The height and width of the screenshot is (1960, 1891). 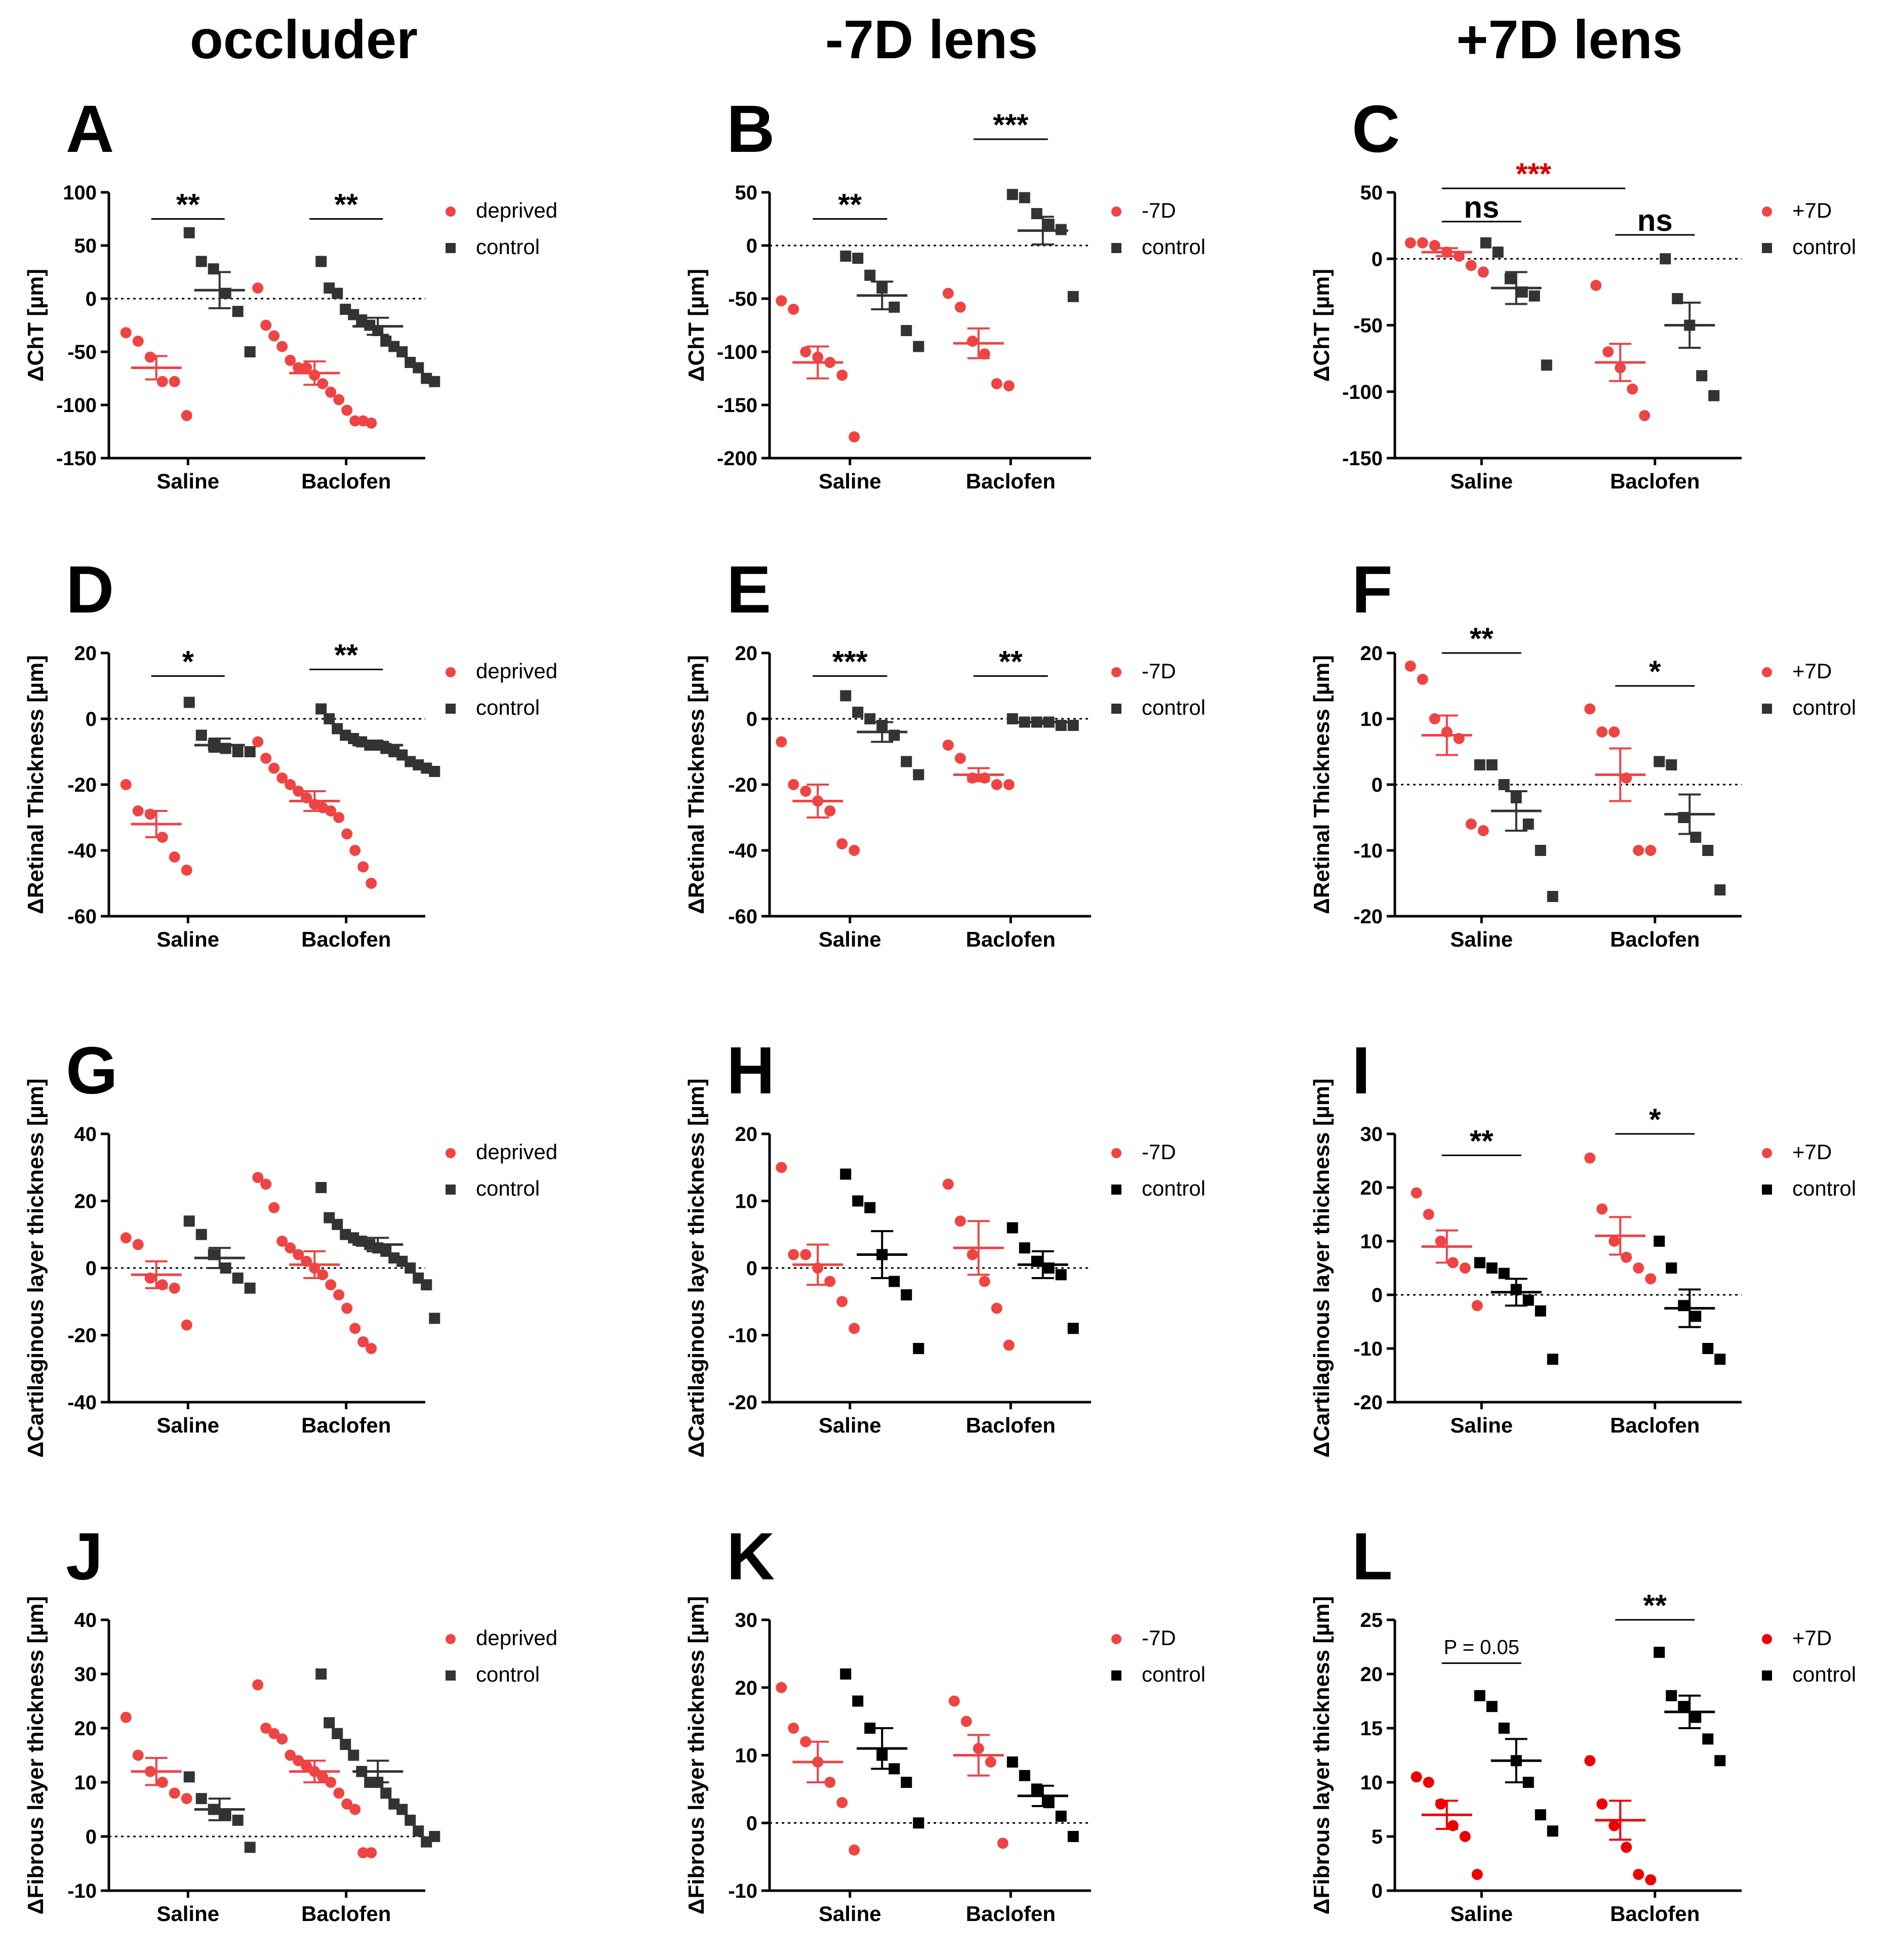 I want to click on significance-label: *, so click(x=1655, y=1119).